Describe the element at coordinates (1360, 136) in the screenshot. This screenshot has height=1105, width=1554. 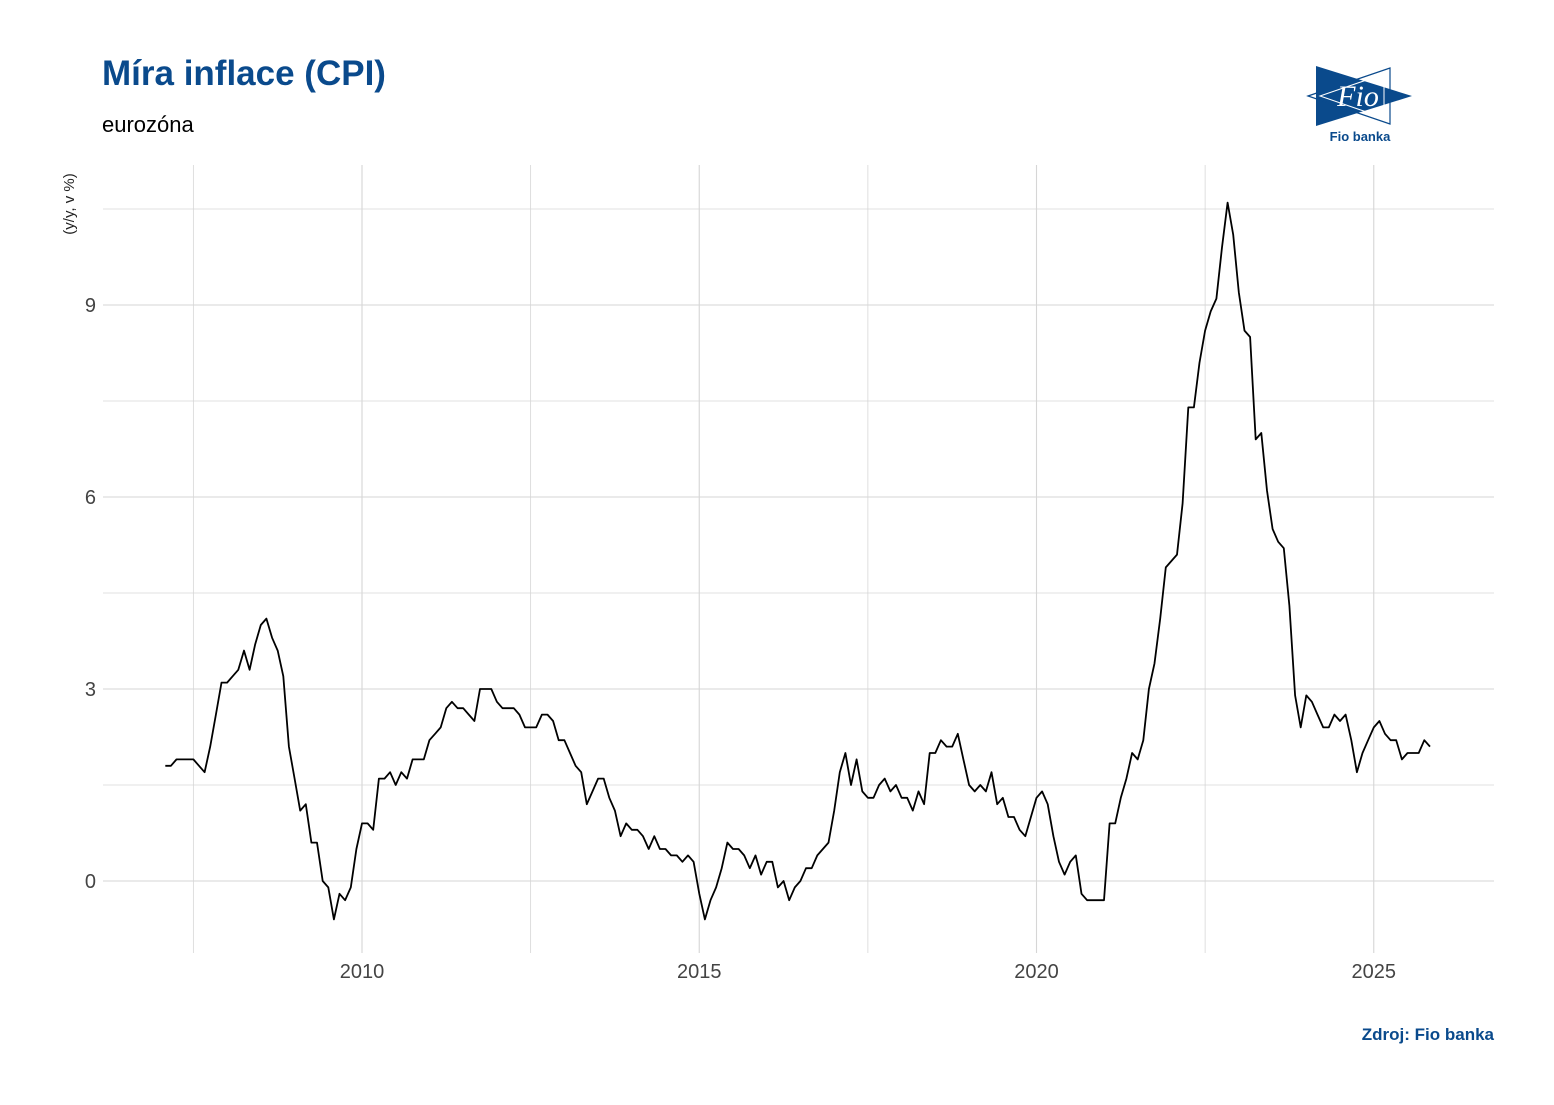
I see `svg-text: Fio banka` at that location.